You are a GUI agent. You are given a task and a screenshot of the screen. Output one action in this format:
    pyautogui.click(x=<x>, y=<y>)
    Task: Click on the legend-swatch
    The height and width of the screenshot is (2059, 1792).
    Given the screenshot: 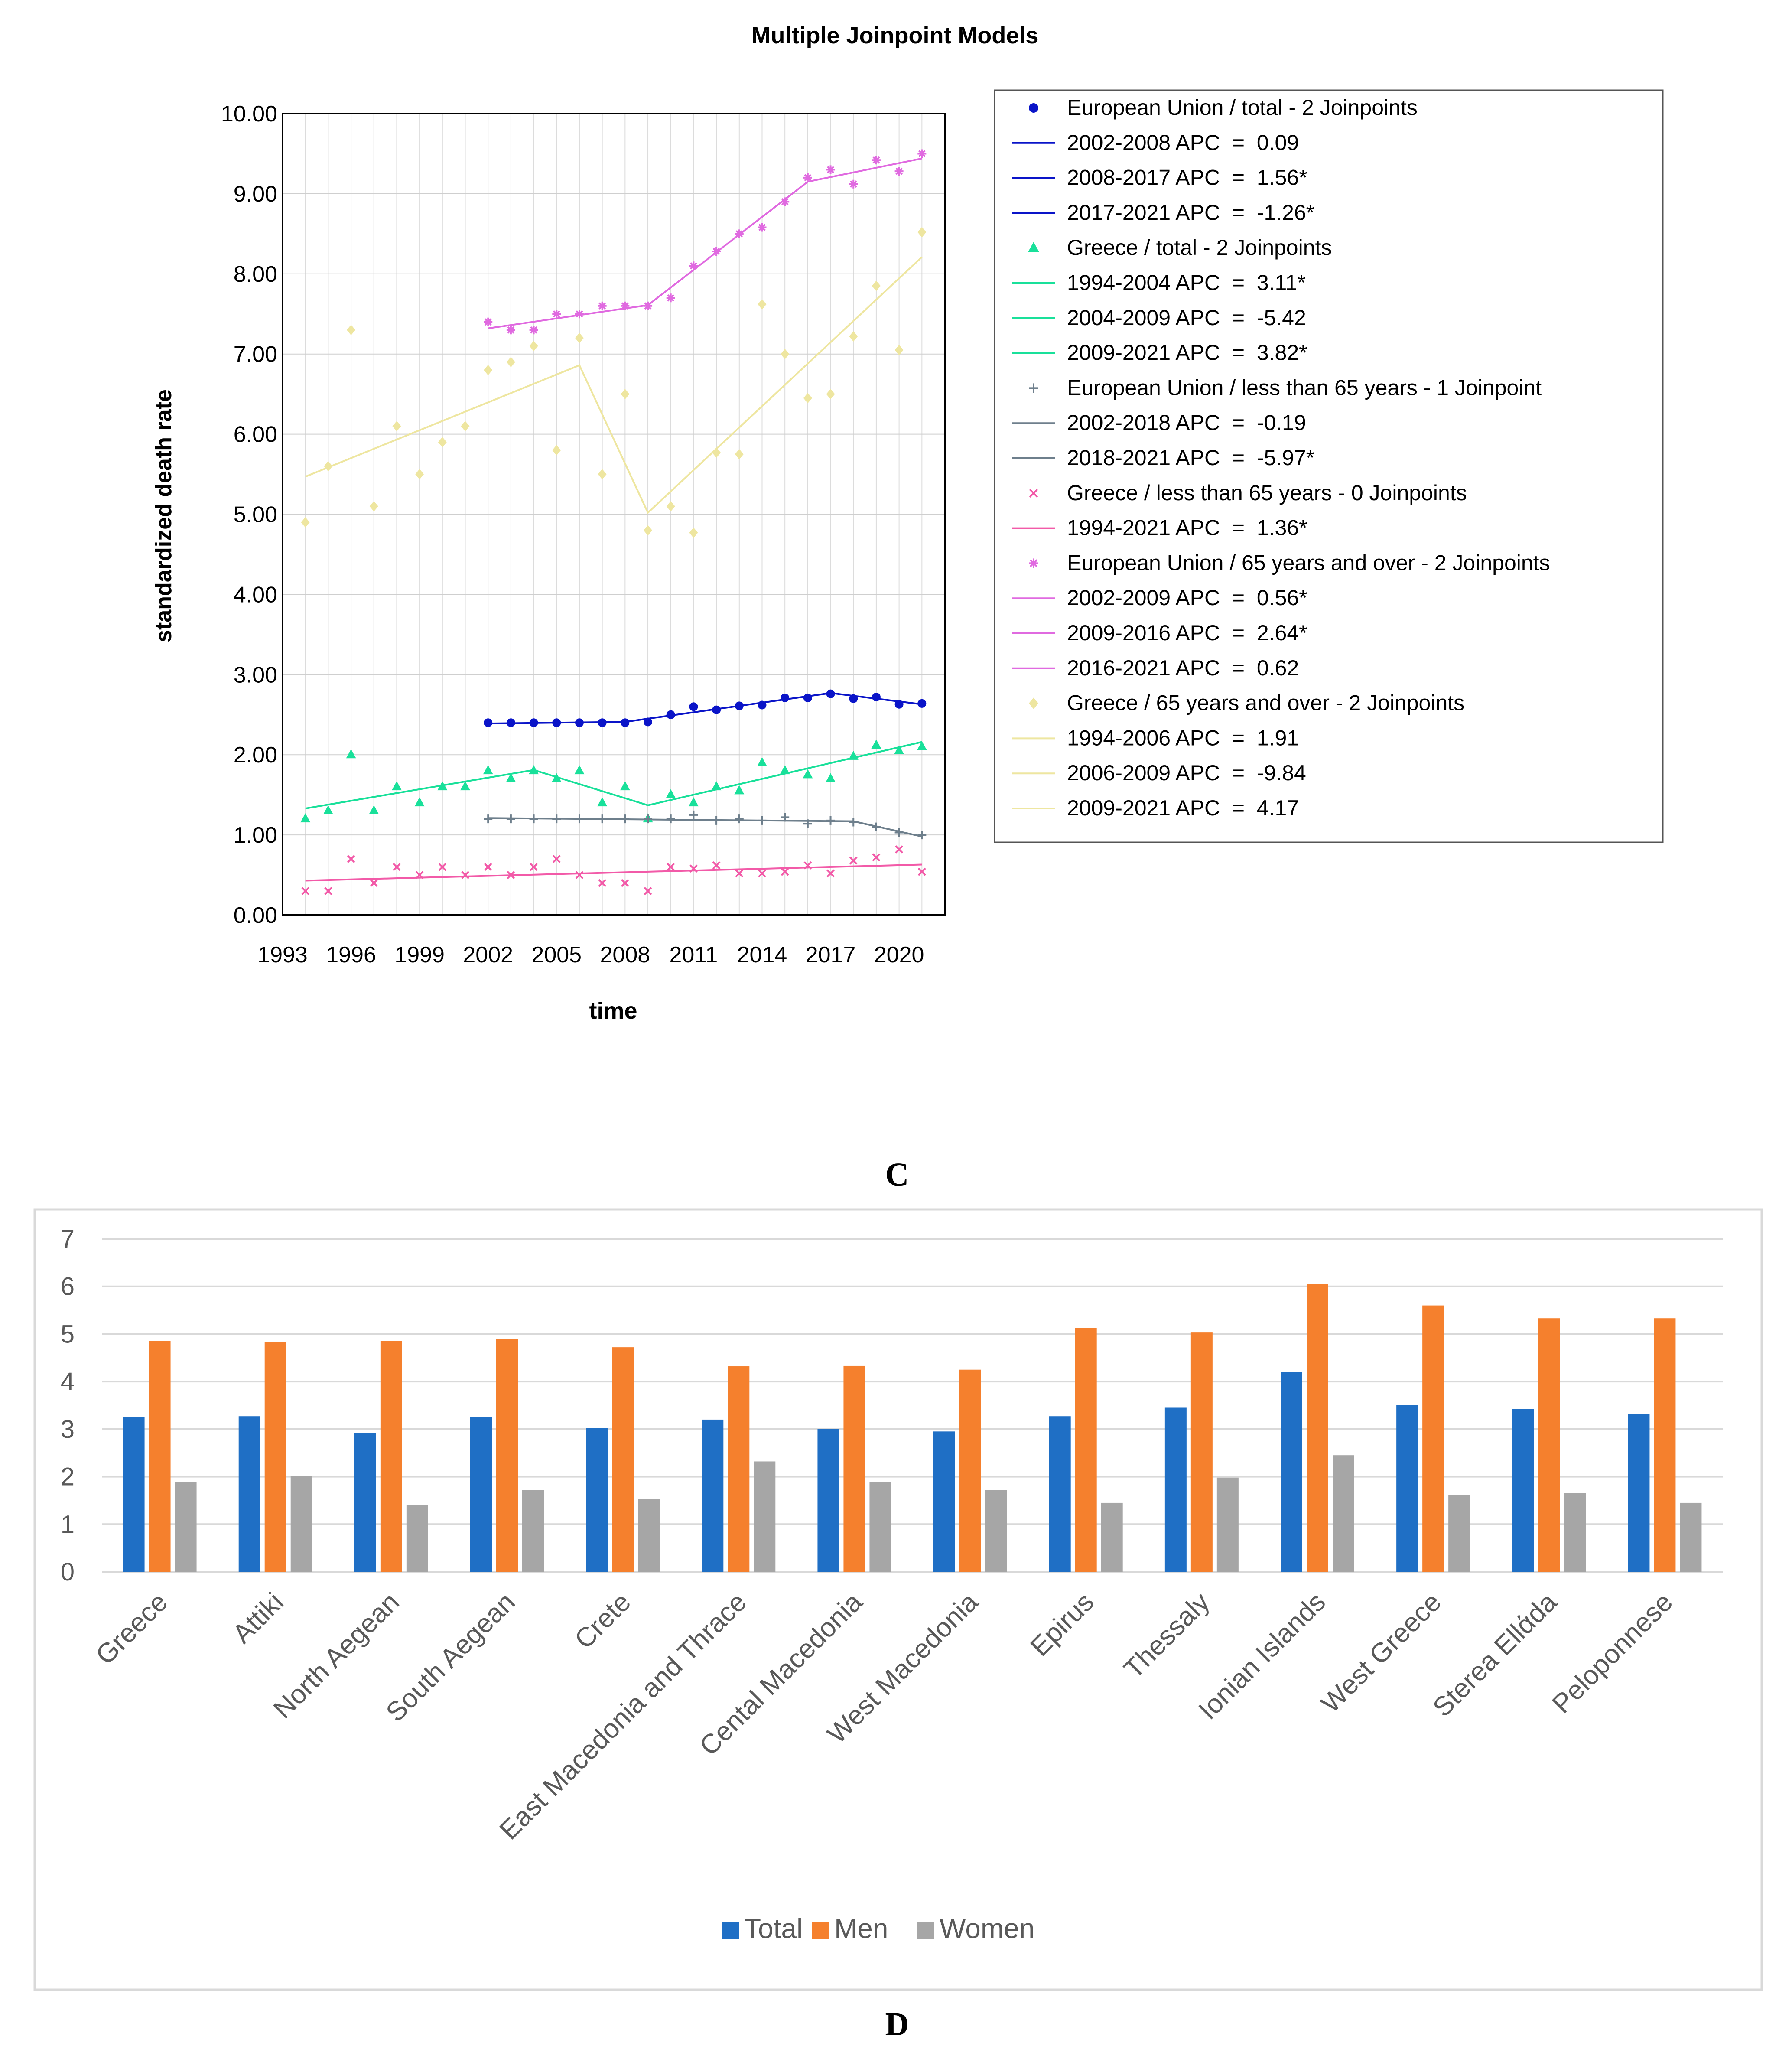 What is the action you would take?
    pyautogui.click(x=925, y=1930)
    